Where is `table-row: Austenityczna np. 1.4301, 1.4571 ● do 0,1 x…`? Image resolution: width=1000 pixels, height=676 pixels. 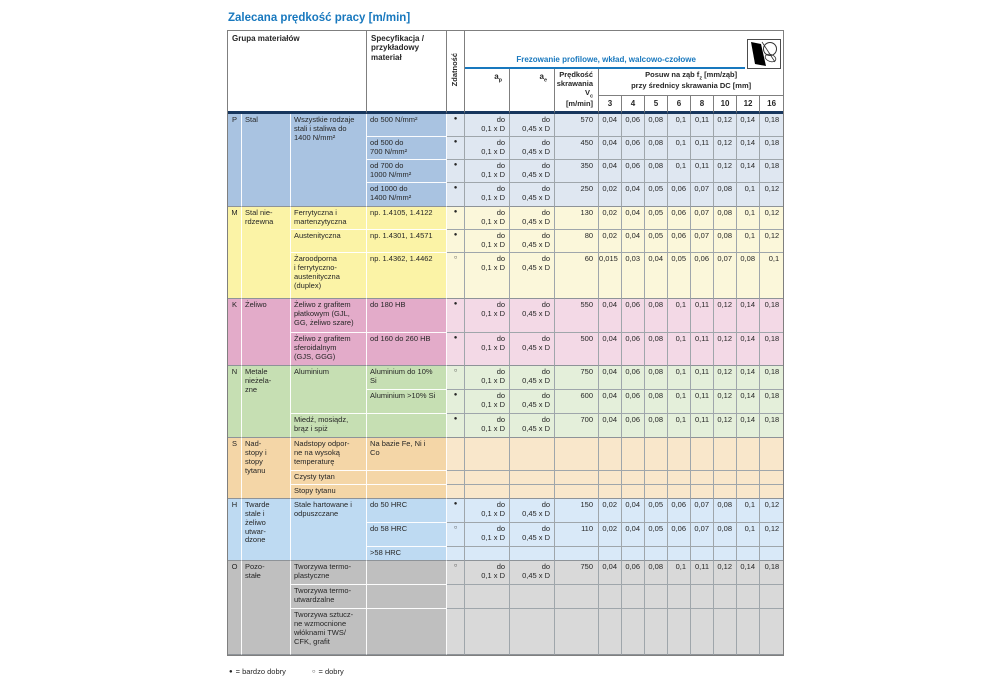
table-row: Austenityczna np. 1.4301, 1.4571 ● do 0,1 x… is located at coordinates (506, 241).